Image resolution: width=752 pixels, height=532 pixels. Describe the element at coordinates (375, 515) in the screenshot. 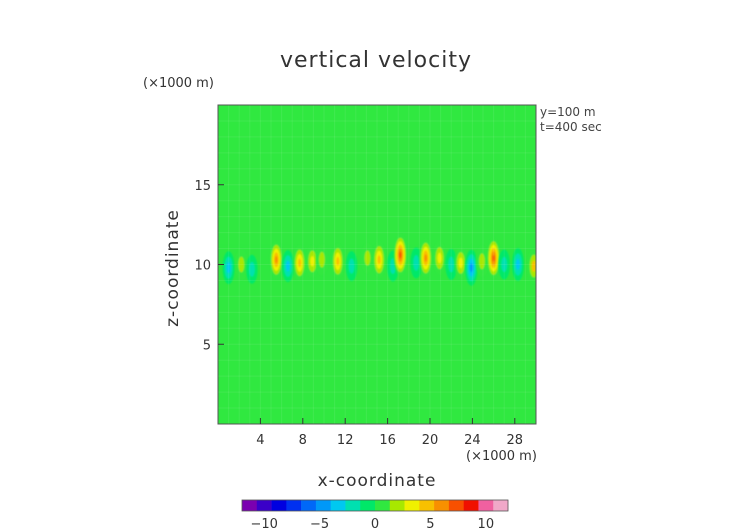

I see `colorbar: −10 −5 0 5 10` at that location.